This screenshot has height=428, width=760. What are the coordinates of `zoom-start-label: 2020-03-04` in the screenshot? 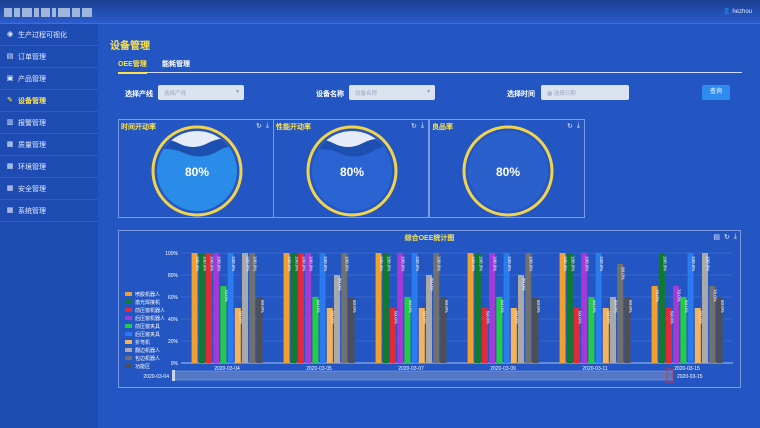 It's located at (156, 377).